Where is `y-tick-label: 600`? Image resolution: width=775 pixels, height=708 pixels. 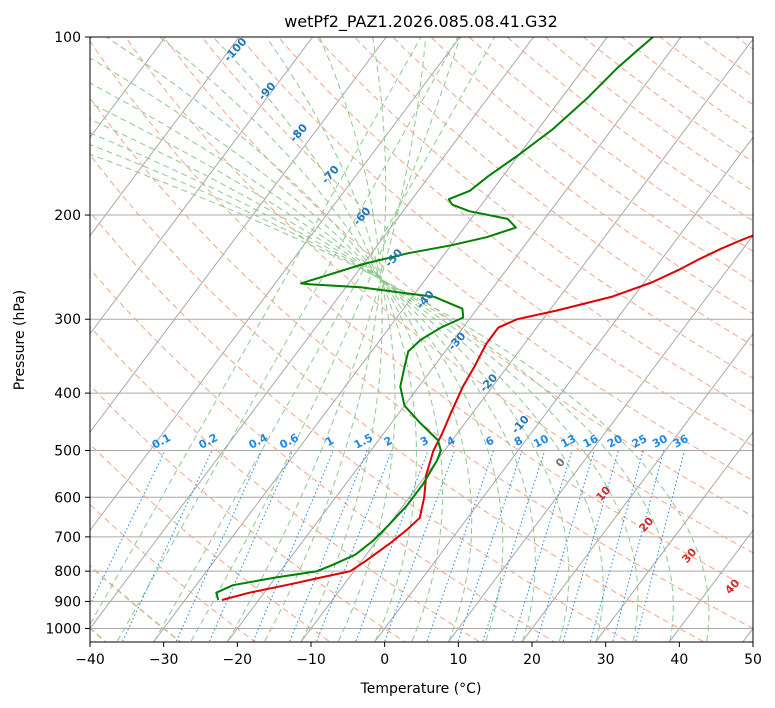
y-tick-label: 600 is located at coordinates (67, 498).